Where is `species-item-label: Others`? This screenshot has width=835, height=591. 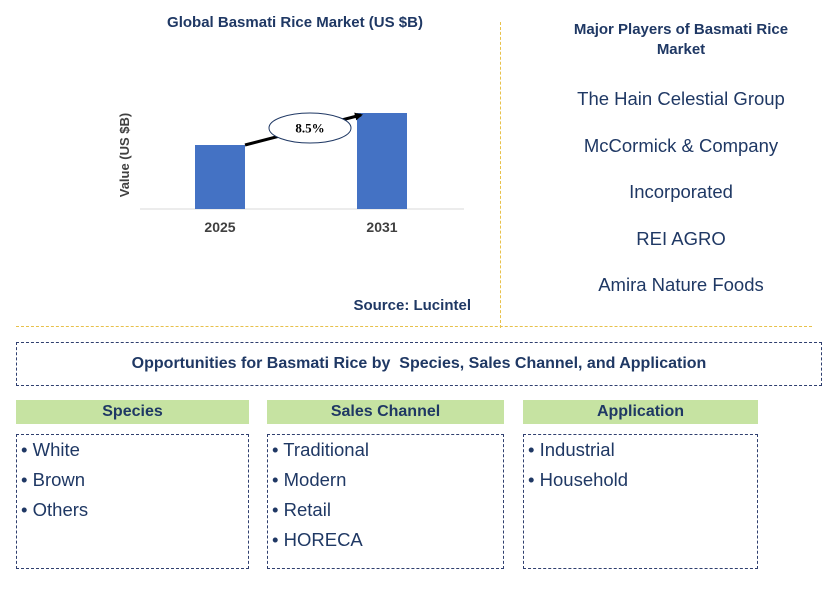 species-item-label: Others is located at coordinates (60, 509).